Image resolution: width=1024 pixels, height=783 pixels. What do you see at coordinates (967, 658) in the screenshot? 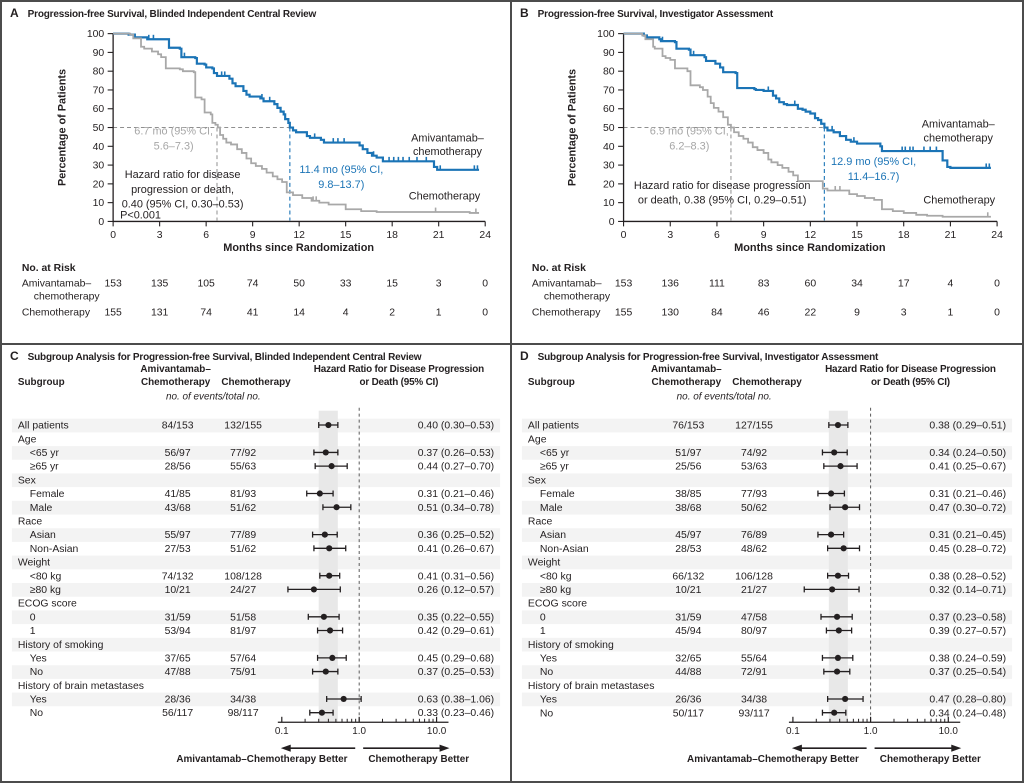
I see `hr-ci-text: 0.38 (0.24–0.59)` at bounding box center [967, 658].